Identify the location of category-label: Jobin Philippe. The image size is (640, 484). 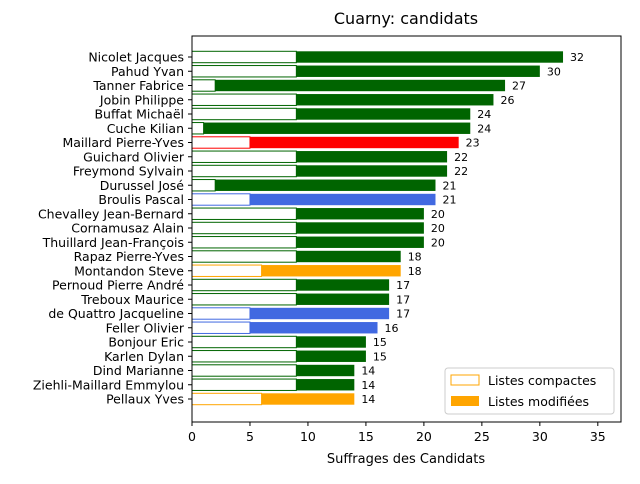
(141, 99).